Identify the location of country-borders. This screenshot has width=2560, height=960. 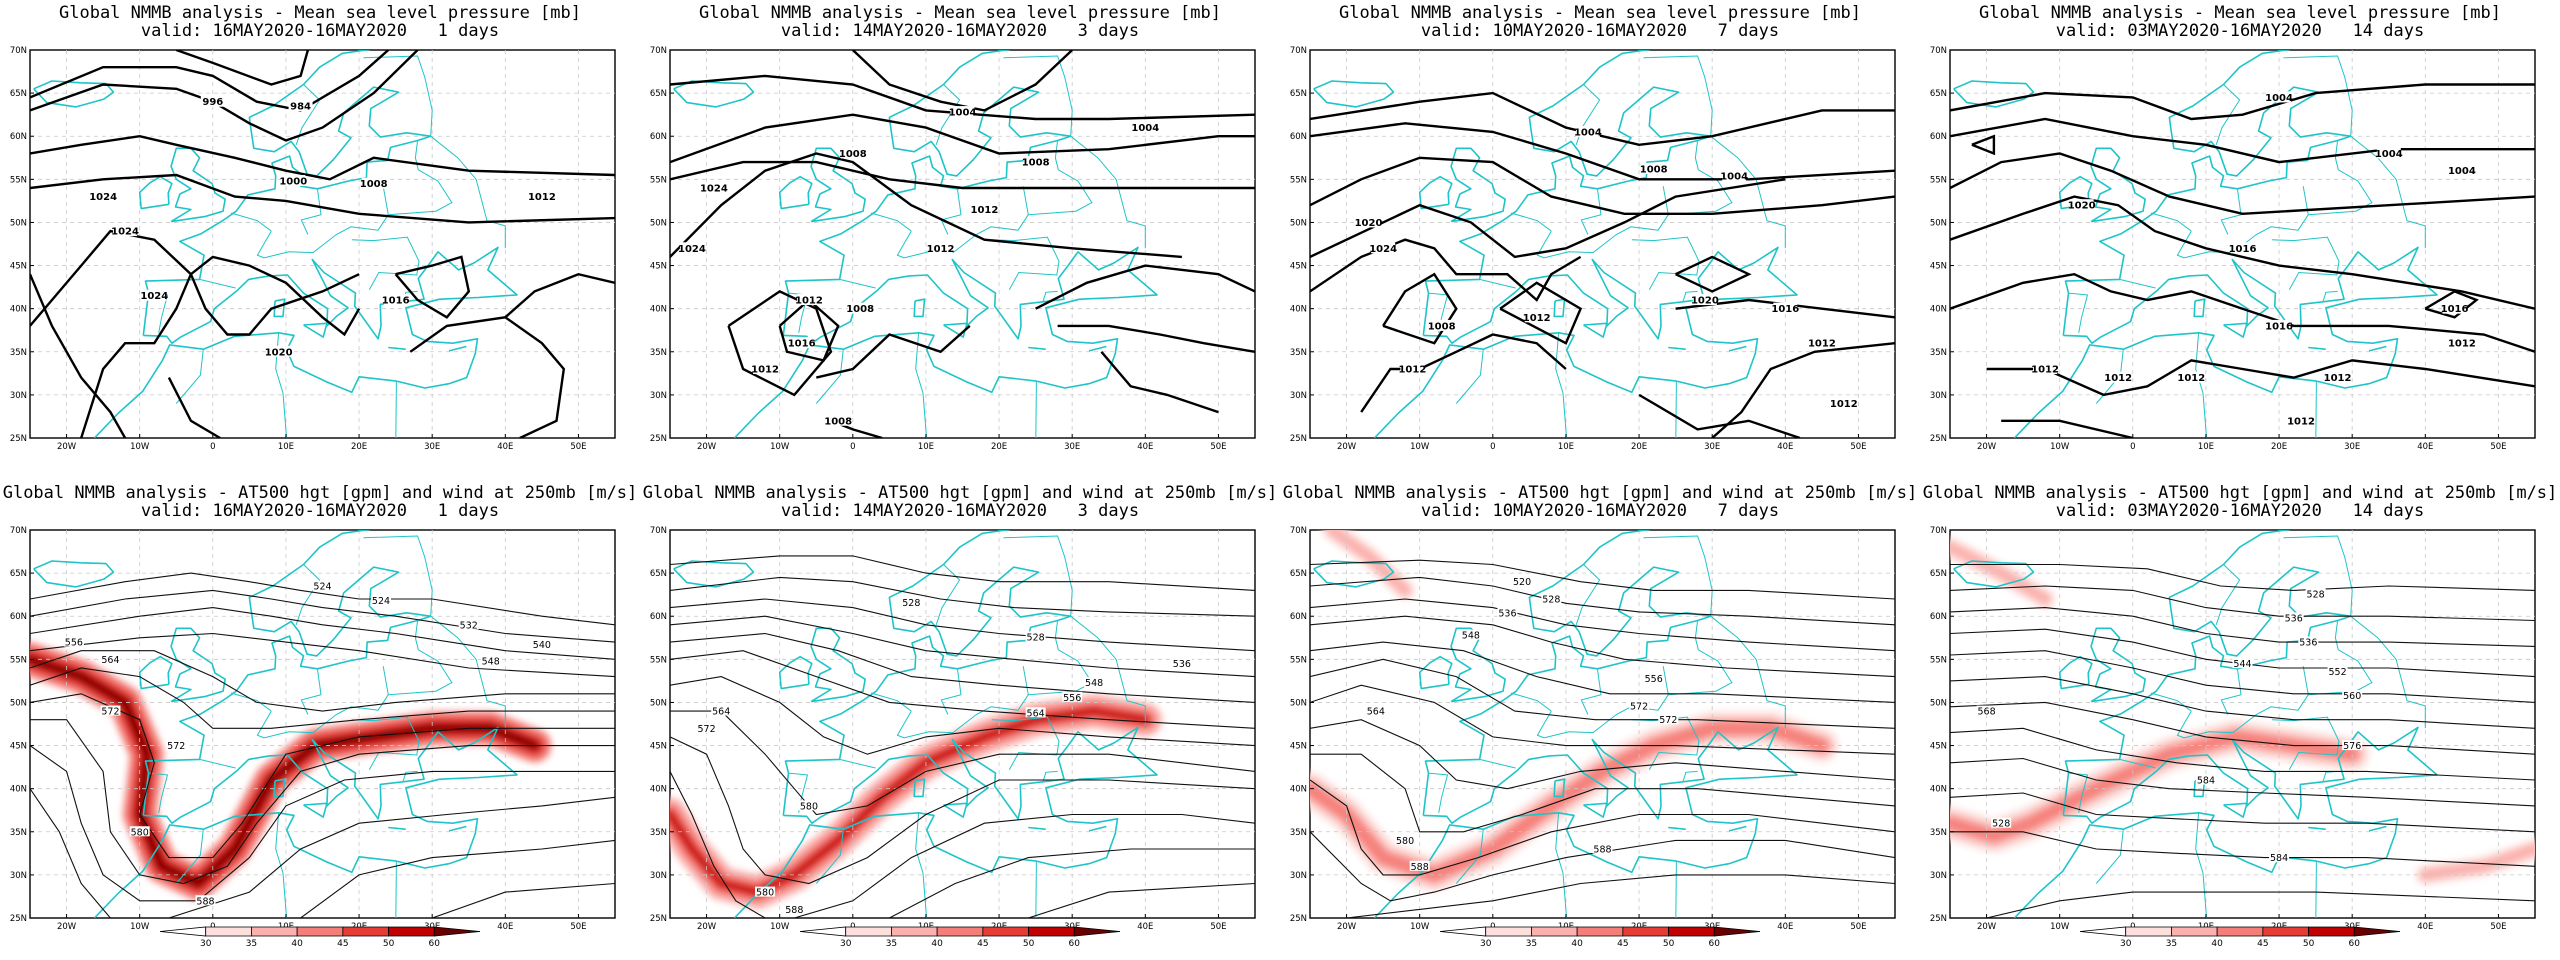
(967, 726).